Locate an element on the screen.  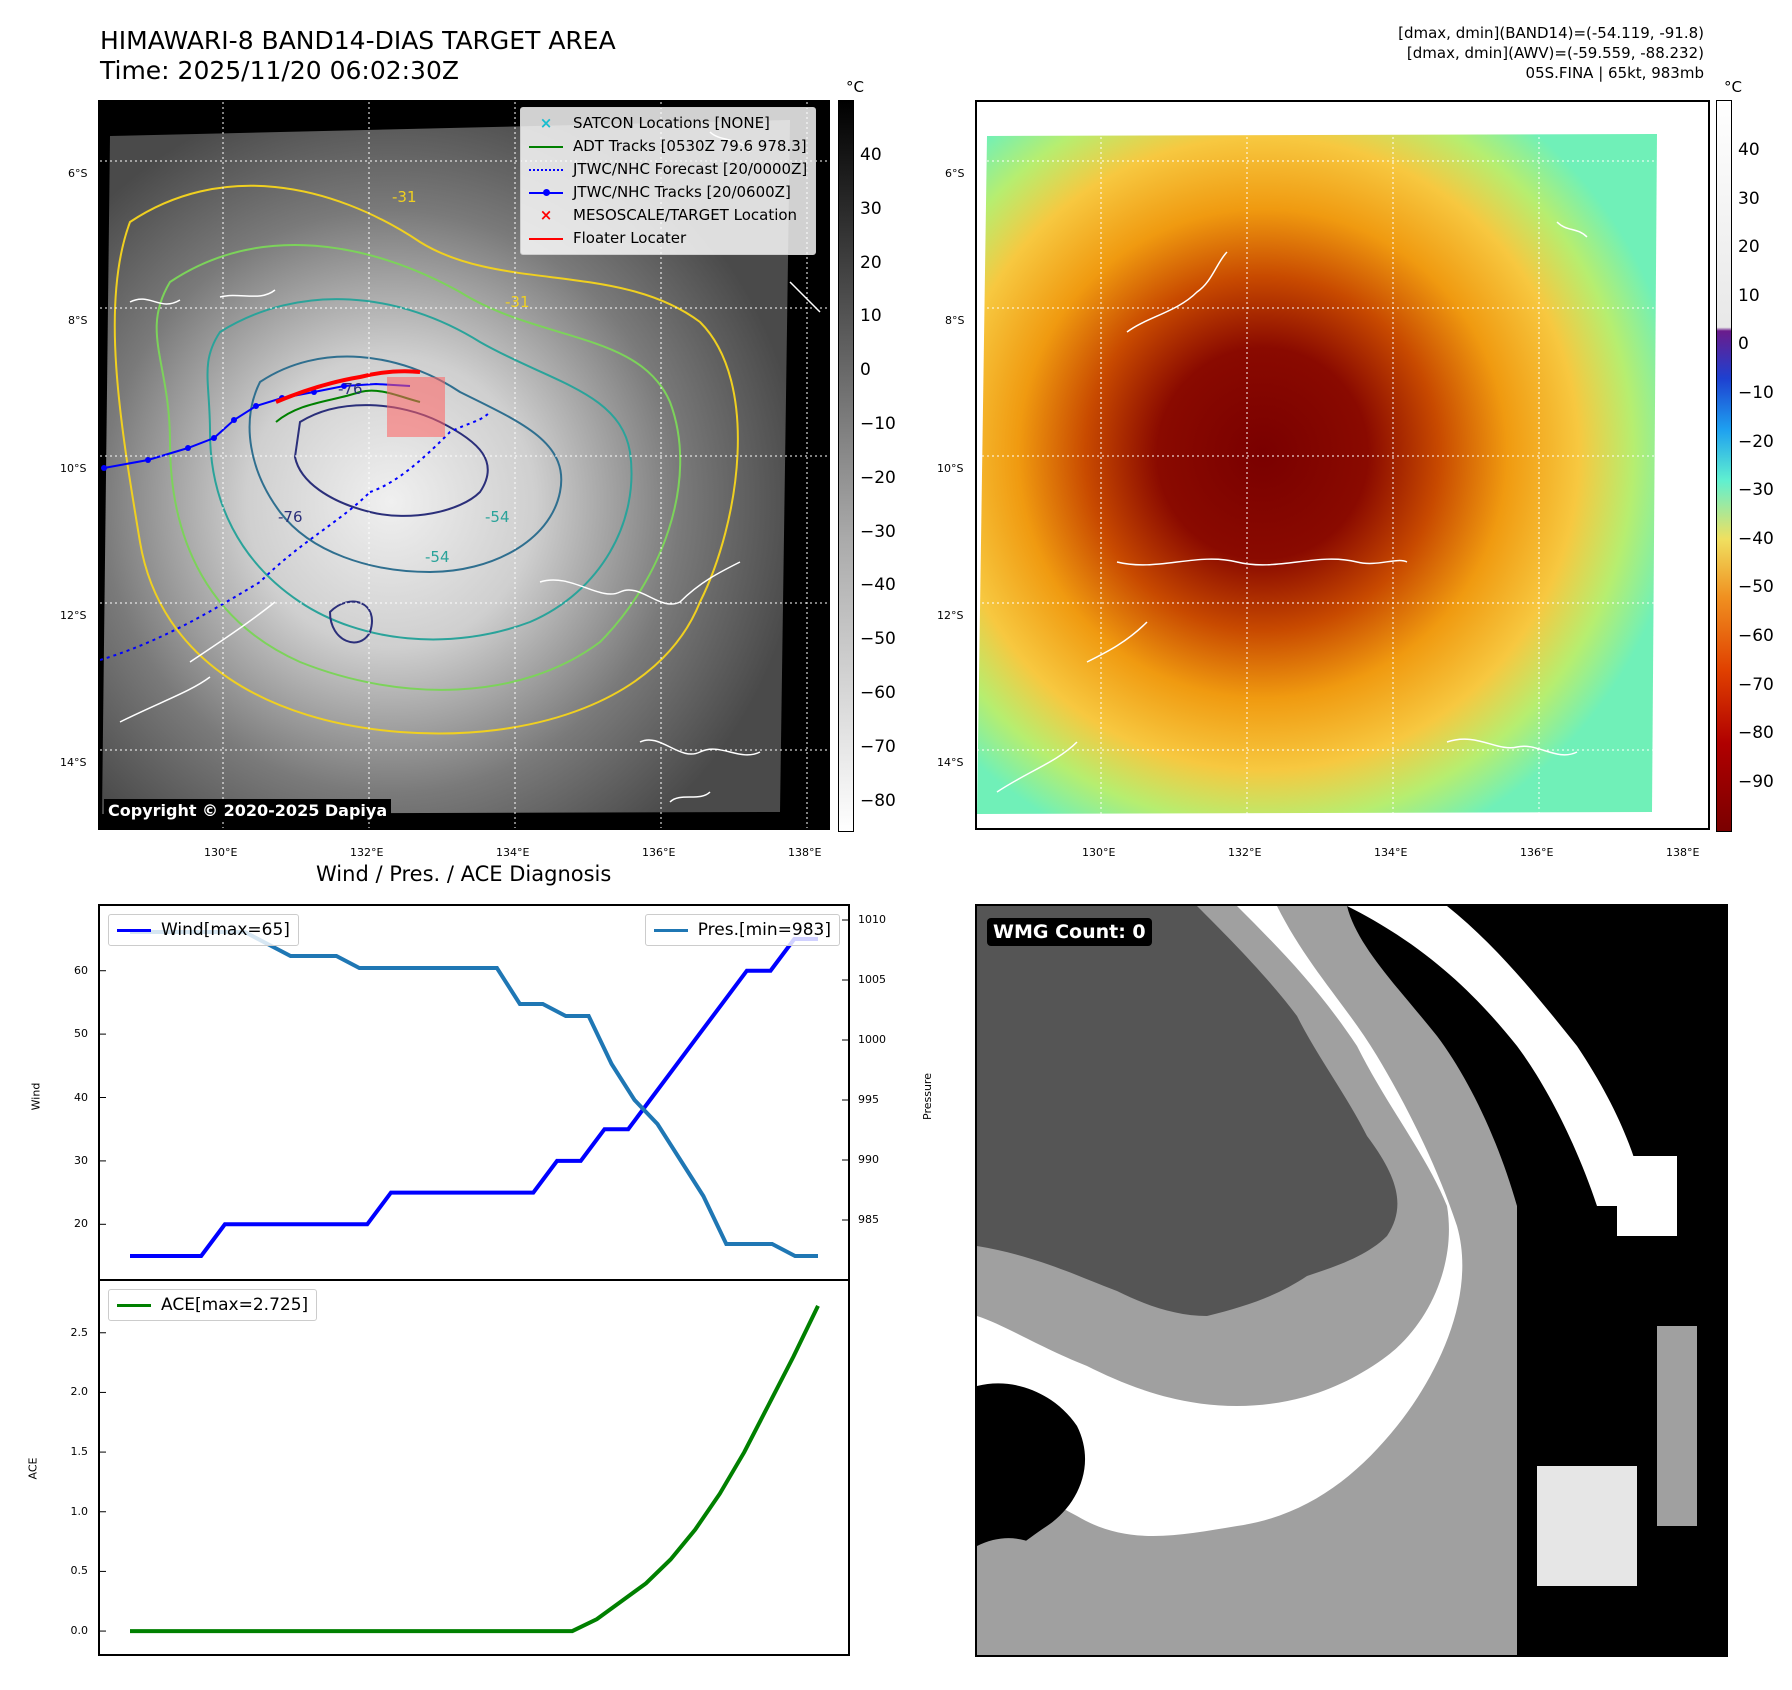
awv-info-line3: 05S.FINA | 65kt, 983mb is located at coordinates (1614, 73).